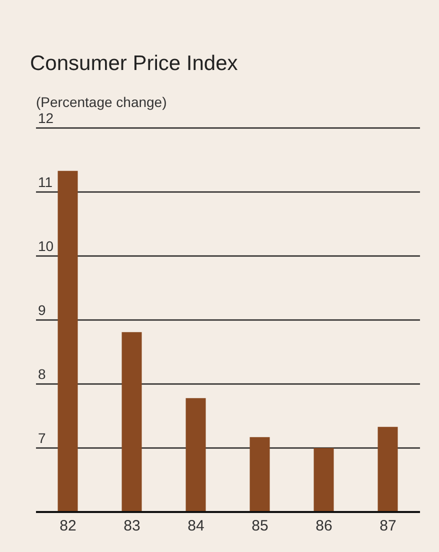  Describe the element at coordinates (46, 118) in the screenshot. I see `y-tick-label: 12` at that location.